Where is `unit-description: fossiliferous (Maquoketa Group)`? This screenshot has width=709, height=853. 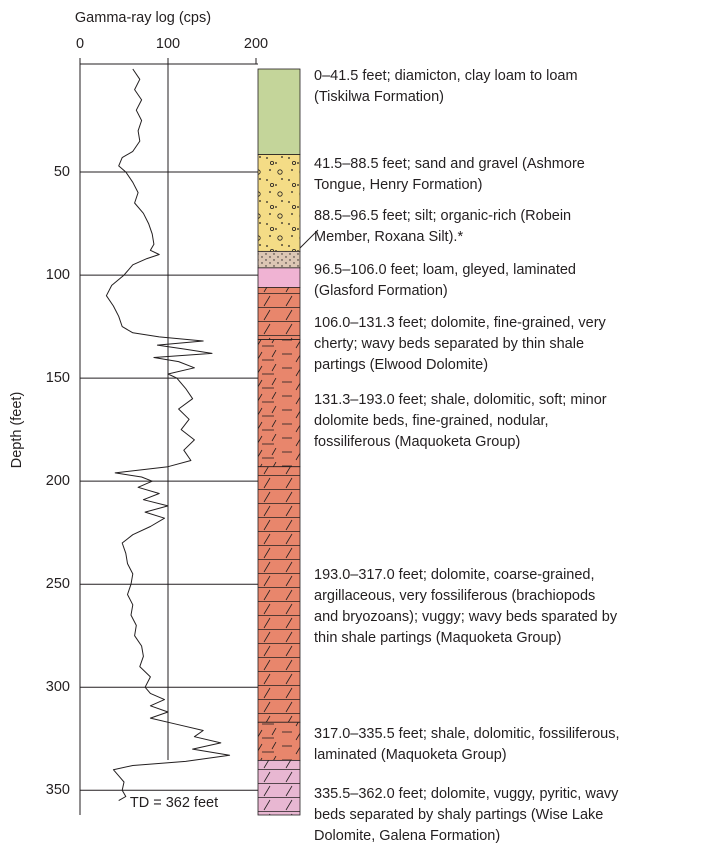 unit-description: fossiliferous (Maquoketa Group) is located at coordinates (417, 442).